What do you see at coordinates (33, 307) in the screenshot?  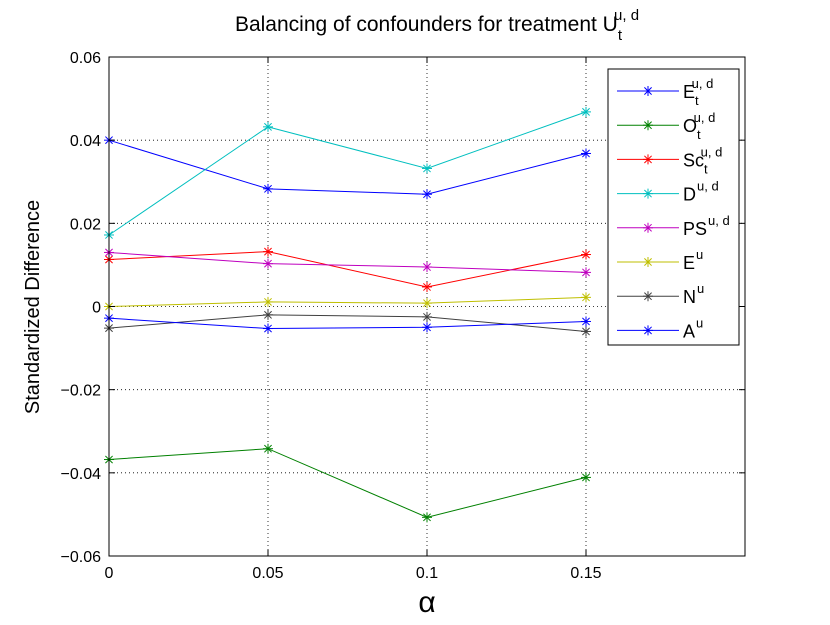 I see `y-axis-label: Standardized Difference` at bounding box center [33, 307].